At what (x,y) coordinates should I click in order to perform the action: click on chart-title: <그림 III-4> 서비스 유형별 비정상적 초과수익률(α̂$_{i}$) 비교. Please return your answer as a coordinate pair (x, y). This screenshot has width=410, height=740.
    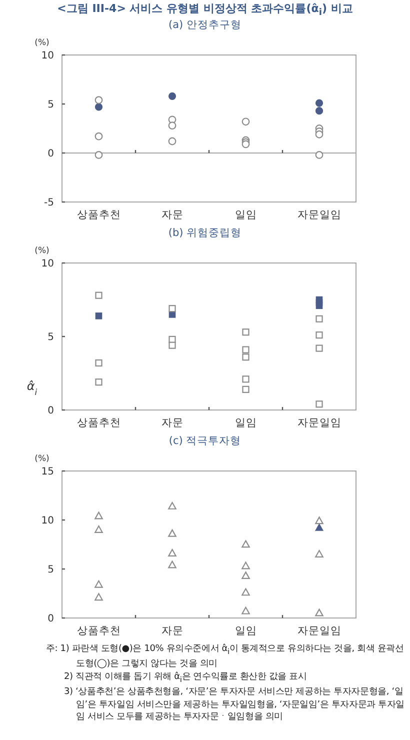
    Looking at the image, I should click on (205, 9).